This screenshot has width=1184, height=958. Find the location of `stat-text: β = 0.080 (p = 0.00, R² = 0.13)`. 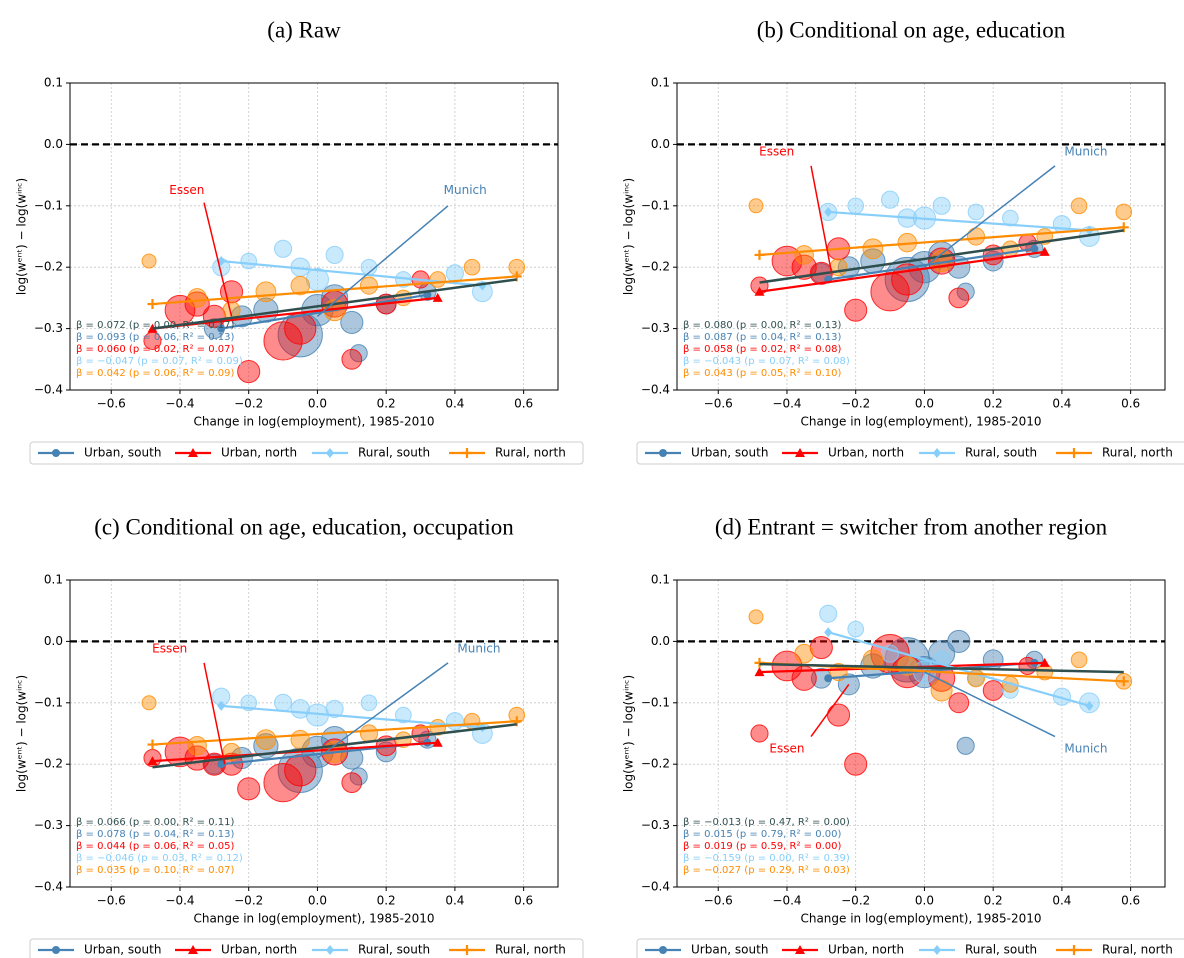

stat-text: β = 0.080 (p = 0.00, R² = 0.13) is located at coordinates (762, 325).